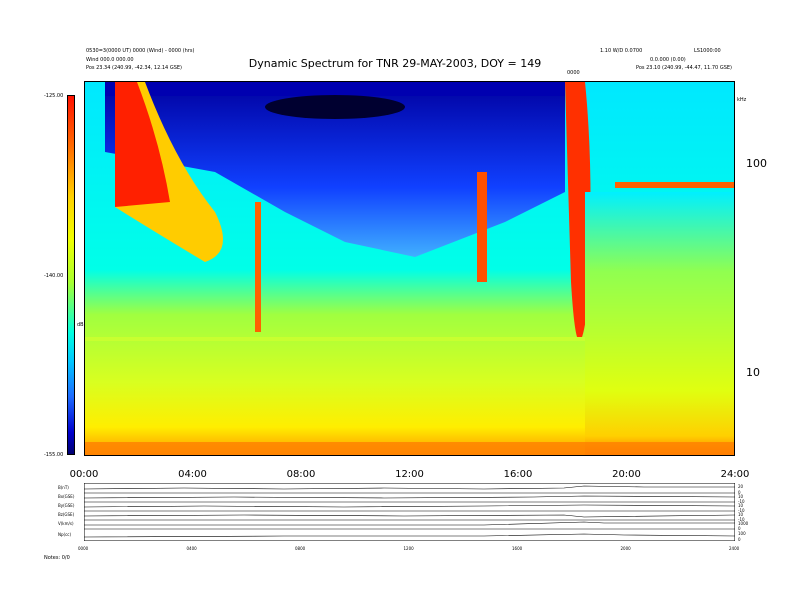 The height and width of the screenshot is (612, 792). What do you see at coordinates (63, 487) in the screenshot?
I see `panel-label-b: B(nT)` at bounding box center [63, 487].